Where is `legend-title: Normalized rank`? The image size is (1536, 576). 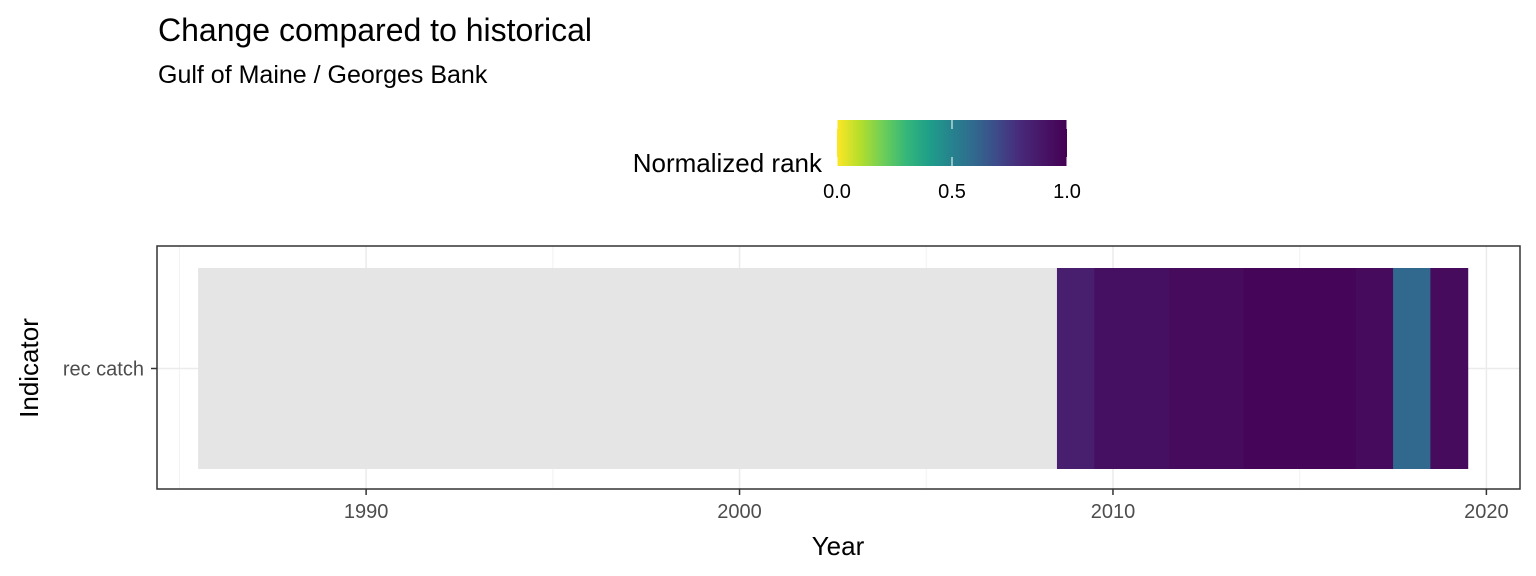
legend-title: Normalized rank is located at coordinates (728, 163).